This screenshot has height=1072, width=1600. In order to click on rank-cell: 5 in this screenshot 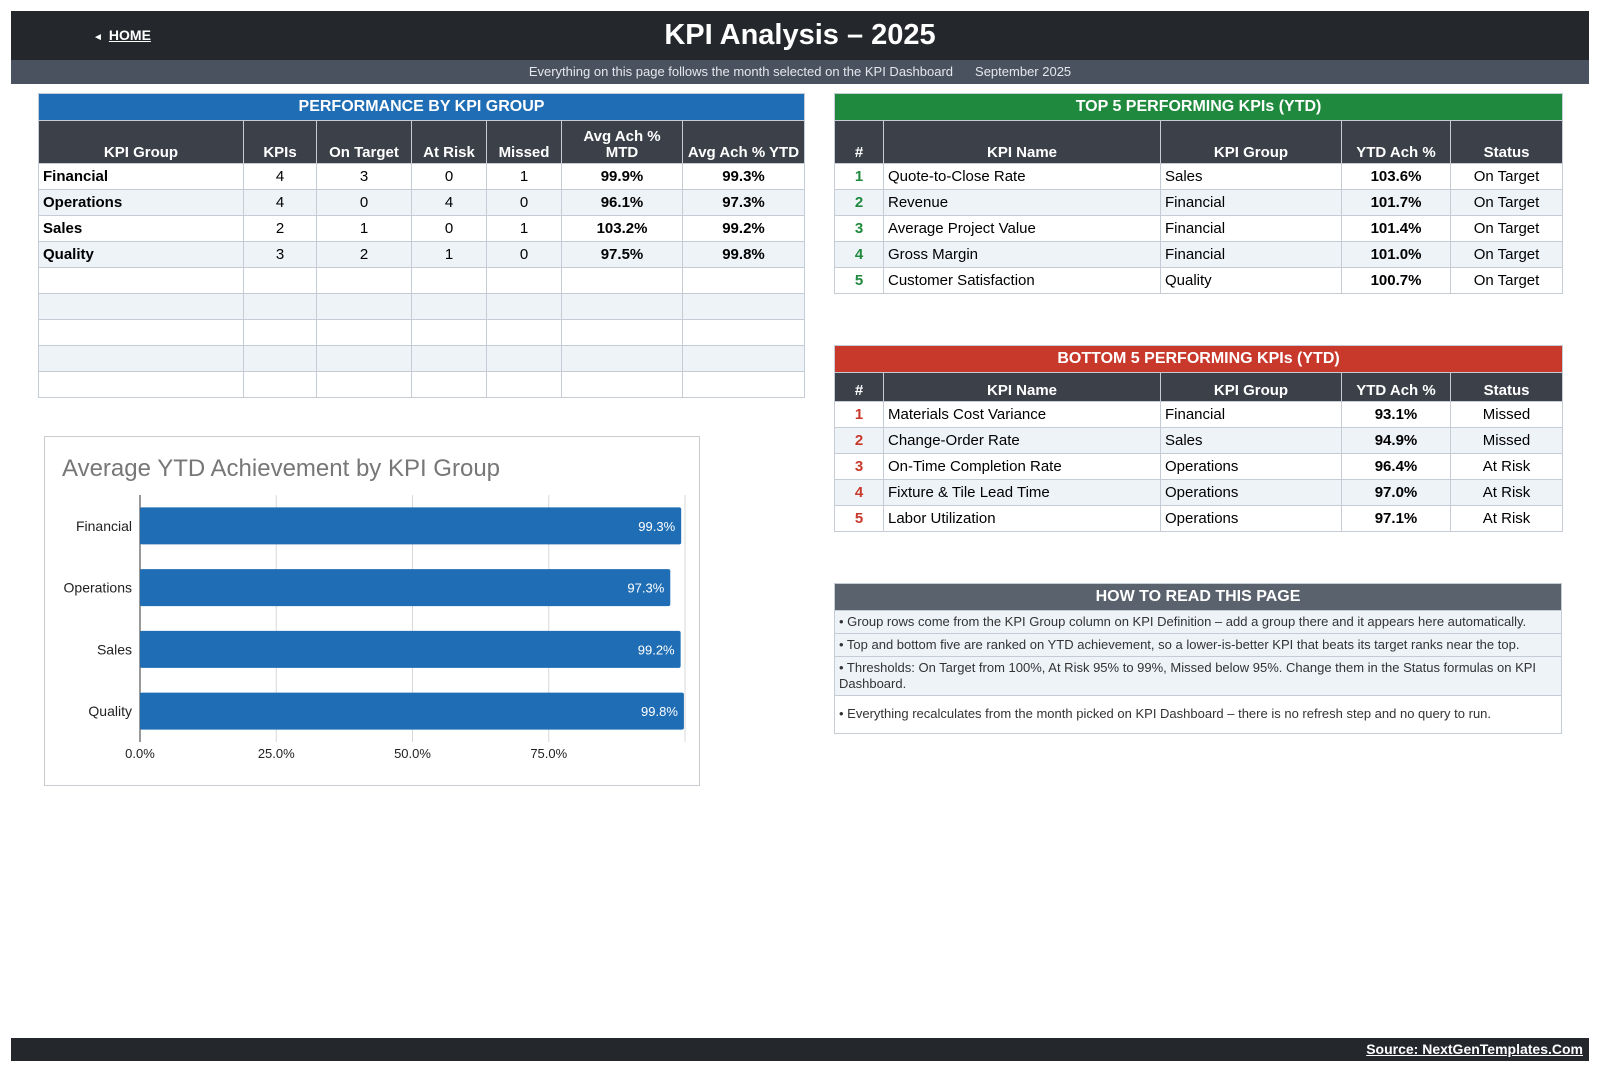, I will do `click(859, 518)`.